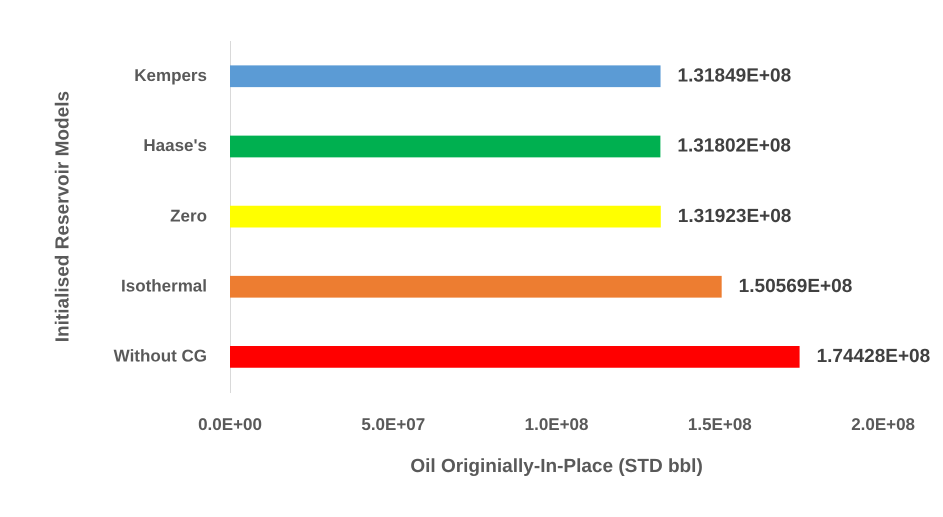 The width and height of the screenshot is (943, 517). Describe the element at coordinates (556, 424) in the screenshot. I see `x-tick-label: 1.0E+08` at that location.